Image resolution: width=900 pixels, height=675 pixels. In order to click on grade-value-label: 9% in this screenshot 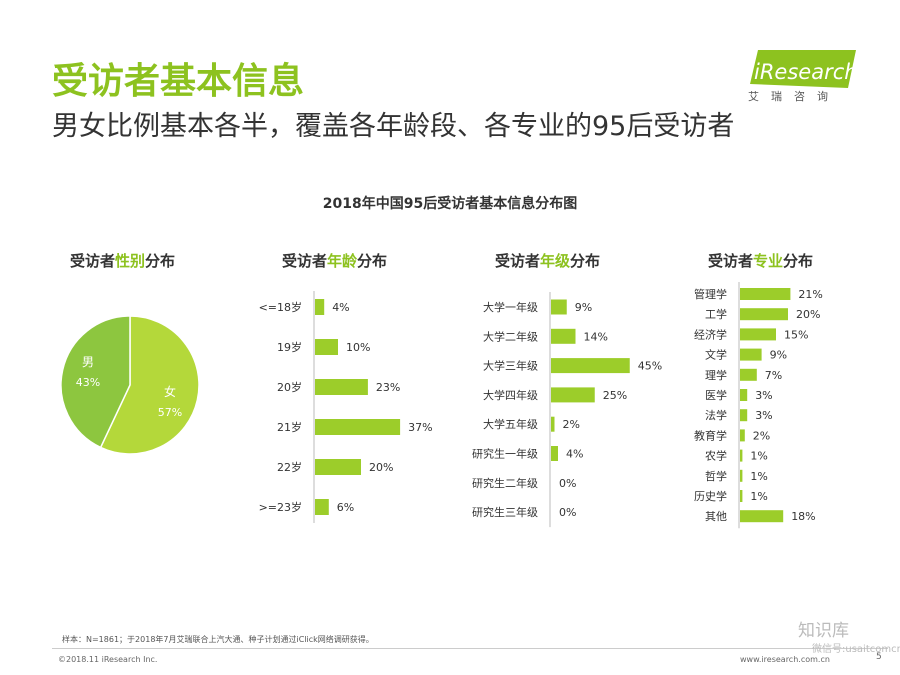, I will do `click(583, 307)`.